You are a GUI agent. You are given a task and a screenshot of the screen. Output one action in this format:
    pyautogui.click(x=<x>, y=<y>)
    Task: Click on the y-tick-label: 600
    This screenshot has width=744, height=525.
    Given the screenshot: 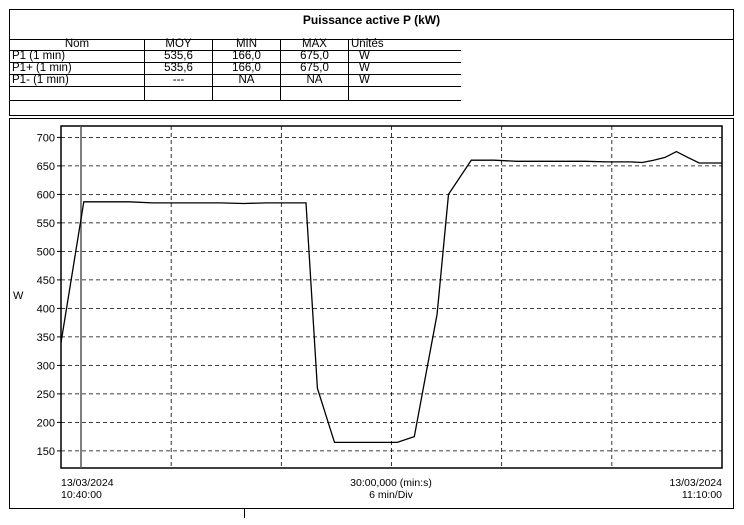 What is the action you would take?
    pyautogui.click(x=46, y=195)
    